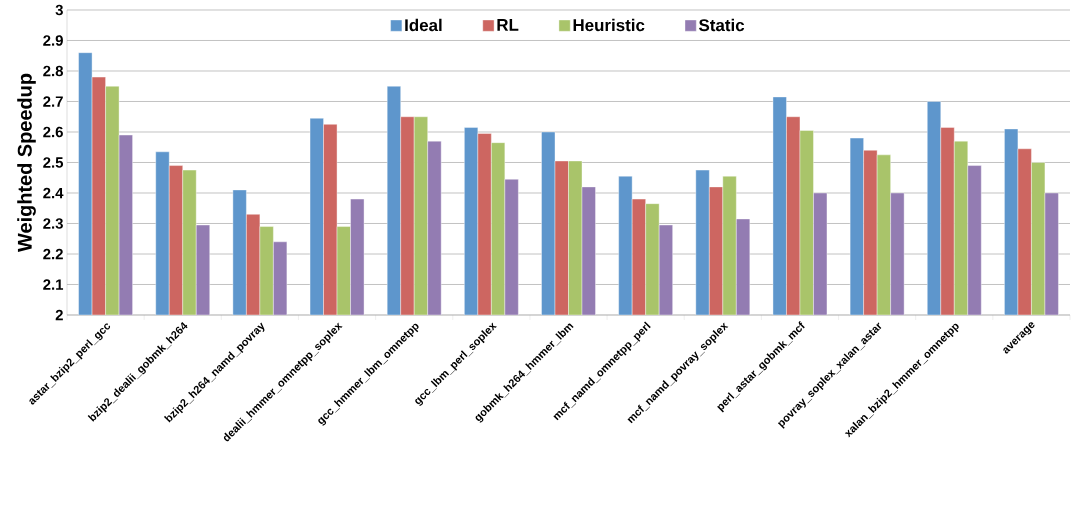  Describe the element at coordinates (53, 193) in the screenshot. I see `y-tick-label: 2.4` at that location.